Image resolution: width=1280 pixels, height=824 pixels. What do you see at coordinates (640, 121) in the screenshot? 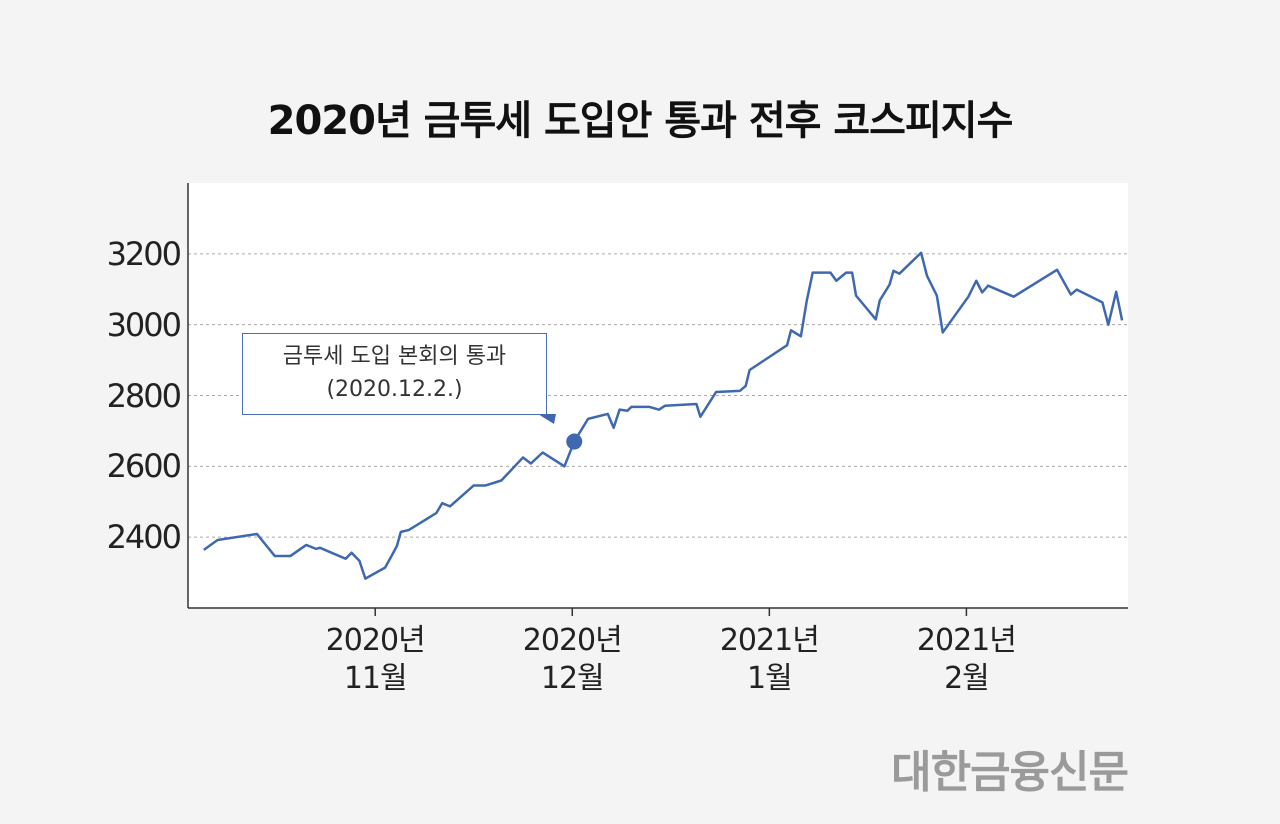
I see `chart-title: 2020년 금투세 도입안 통과 전후 코스피지수` at bounding box center [640, 121].